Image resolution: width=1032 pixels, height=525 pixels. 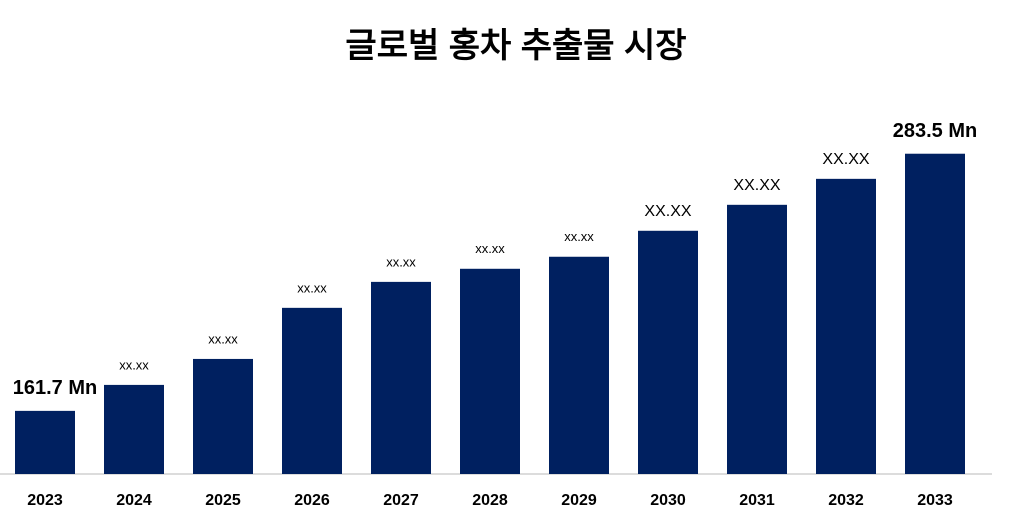 What do you see at coordinates (579, 500) in the screenshot?
I see `x-tick-label: 2029` at bounding box center [579, 500].